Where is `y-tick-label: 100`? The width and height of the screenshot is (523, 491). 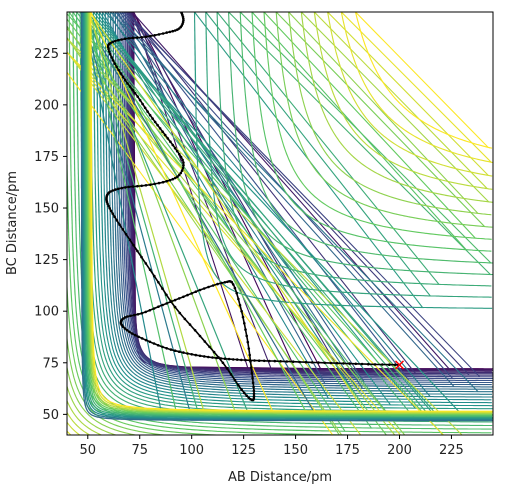
y-tick-label: 100 is located at coordinates (46, 312).